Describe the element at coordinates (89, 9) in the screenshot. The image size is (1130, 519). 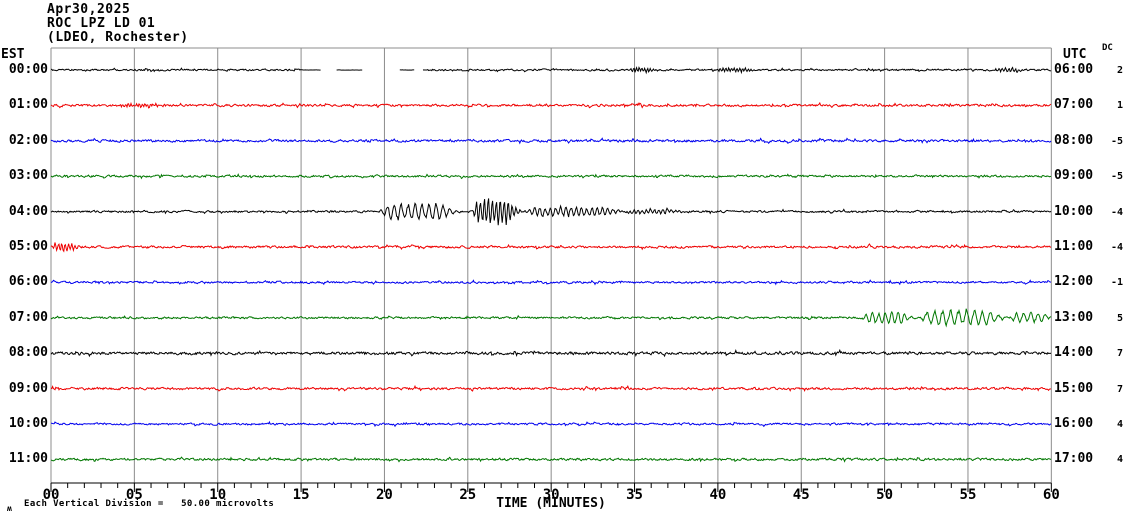
I see `header-date: Apr30,2025` at that location.